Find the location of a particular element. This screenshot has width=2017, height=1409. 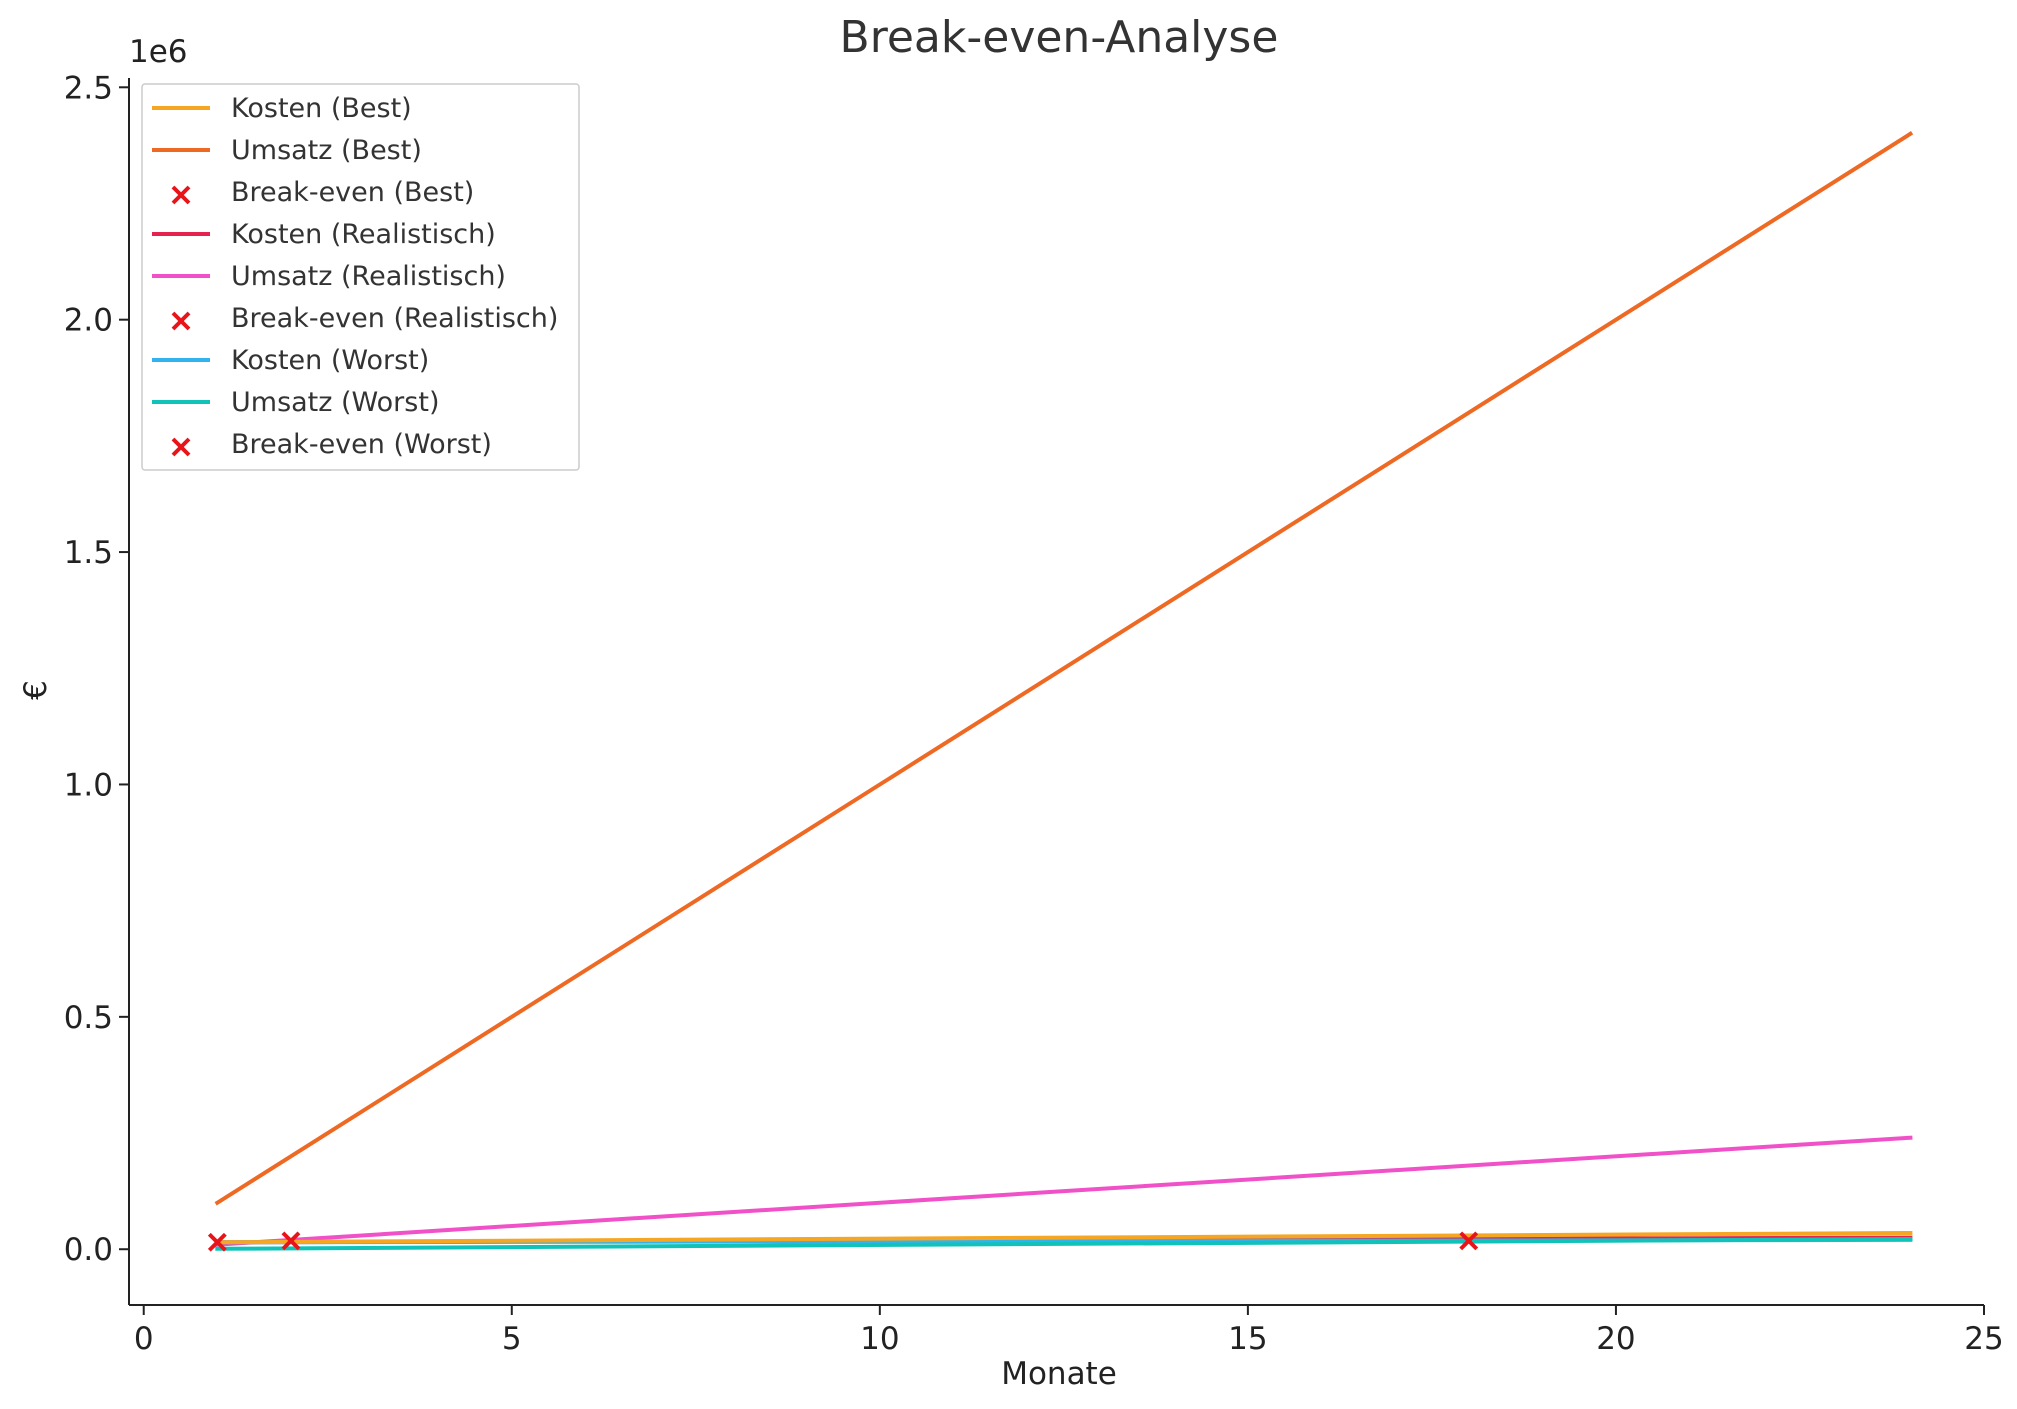

legend-label: Umsatz (Realistisch) is located at coordinates (368, 276).